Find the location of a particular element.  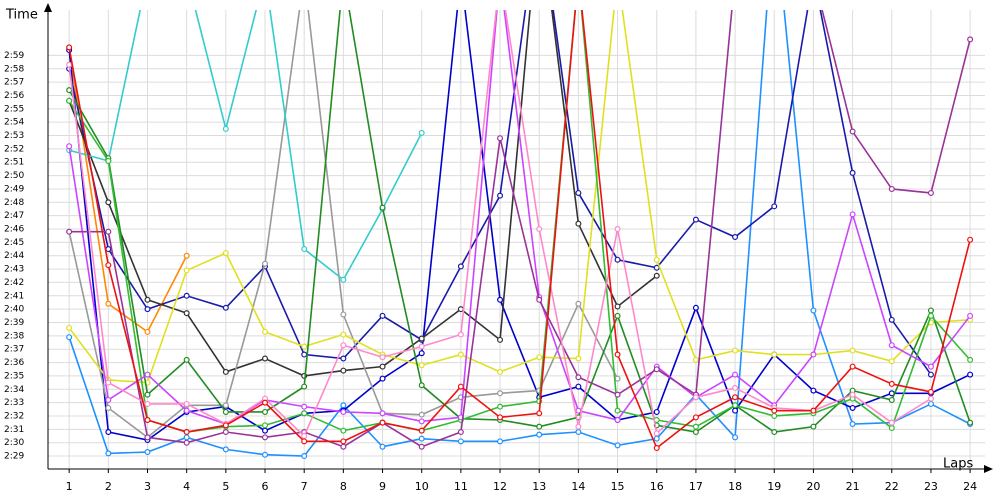

y-tick-label: 2:43 is located at coordinates (14, 270).